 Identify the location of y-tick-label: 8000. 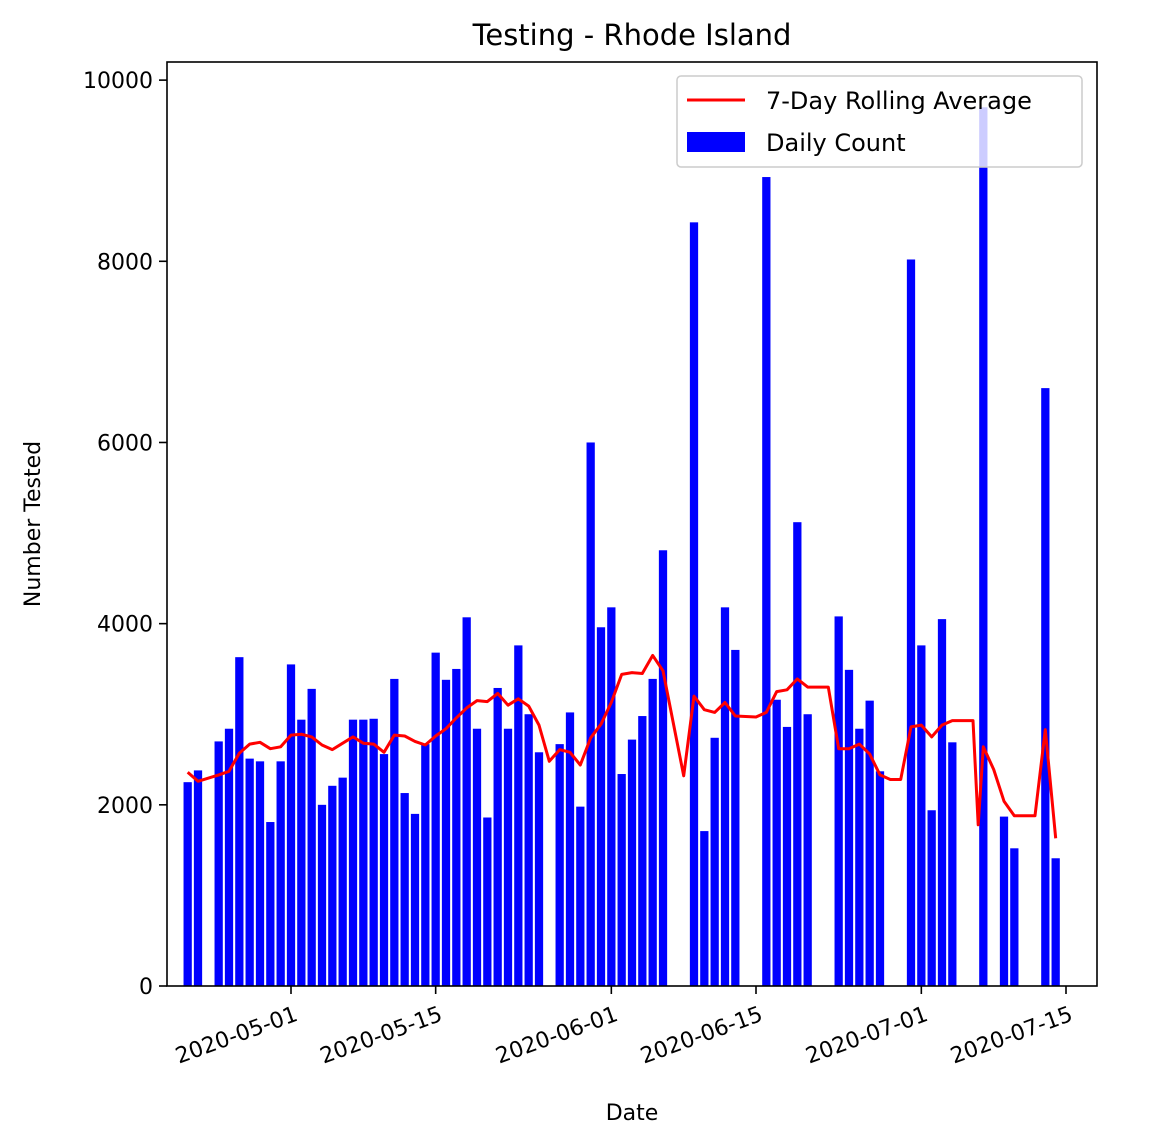
(125, 262).